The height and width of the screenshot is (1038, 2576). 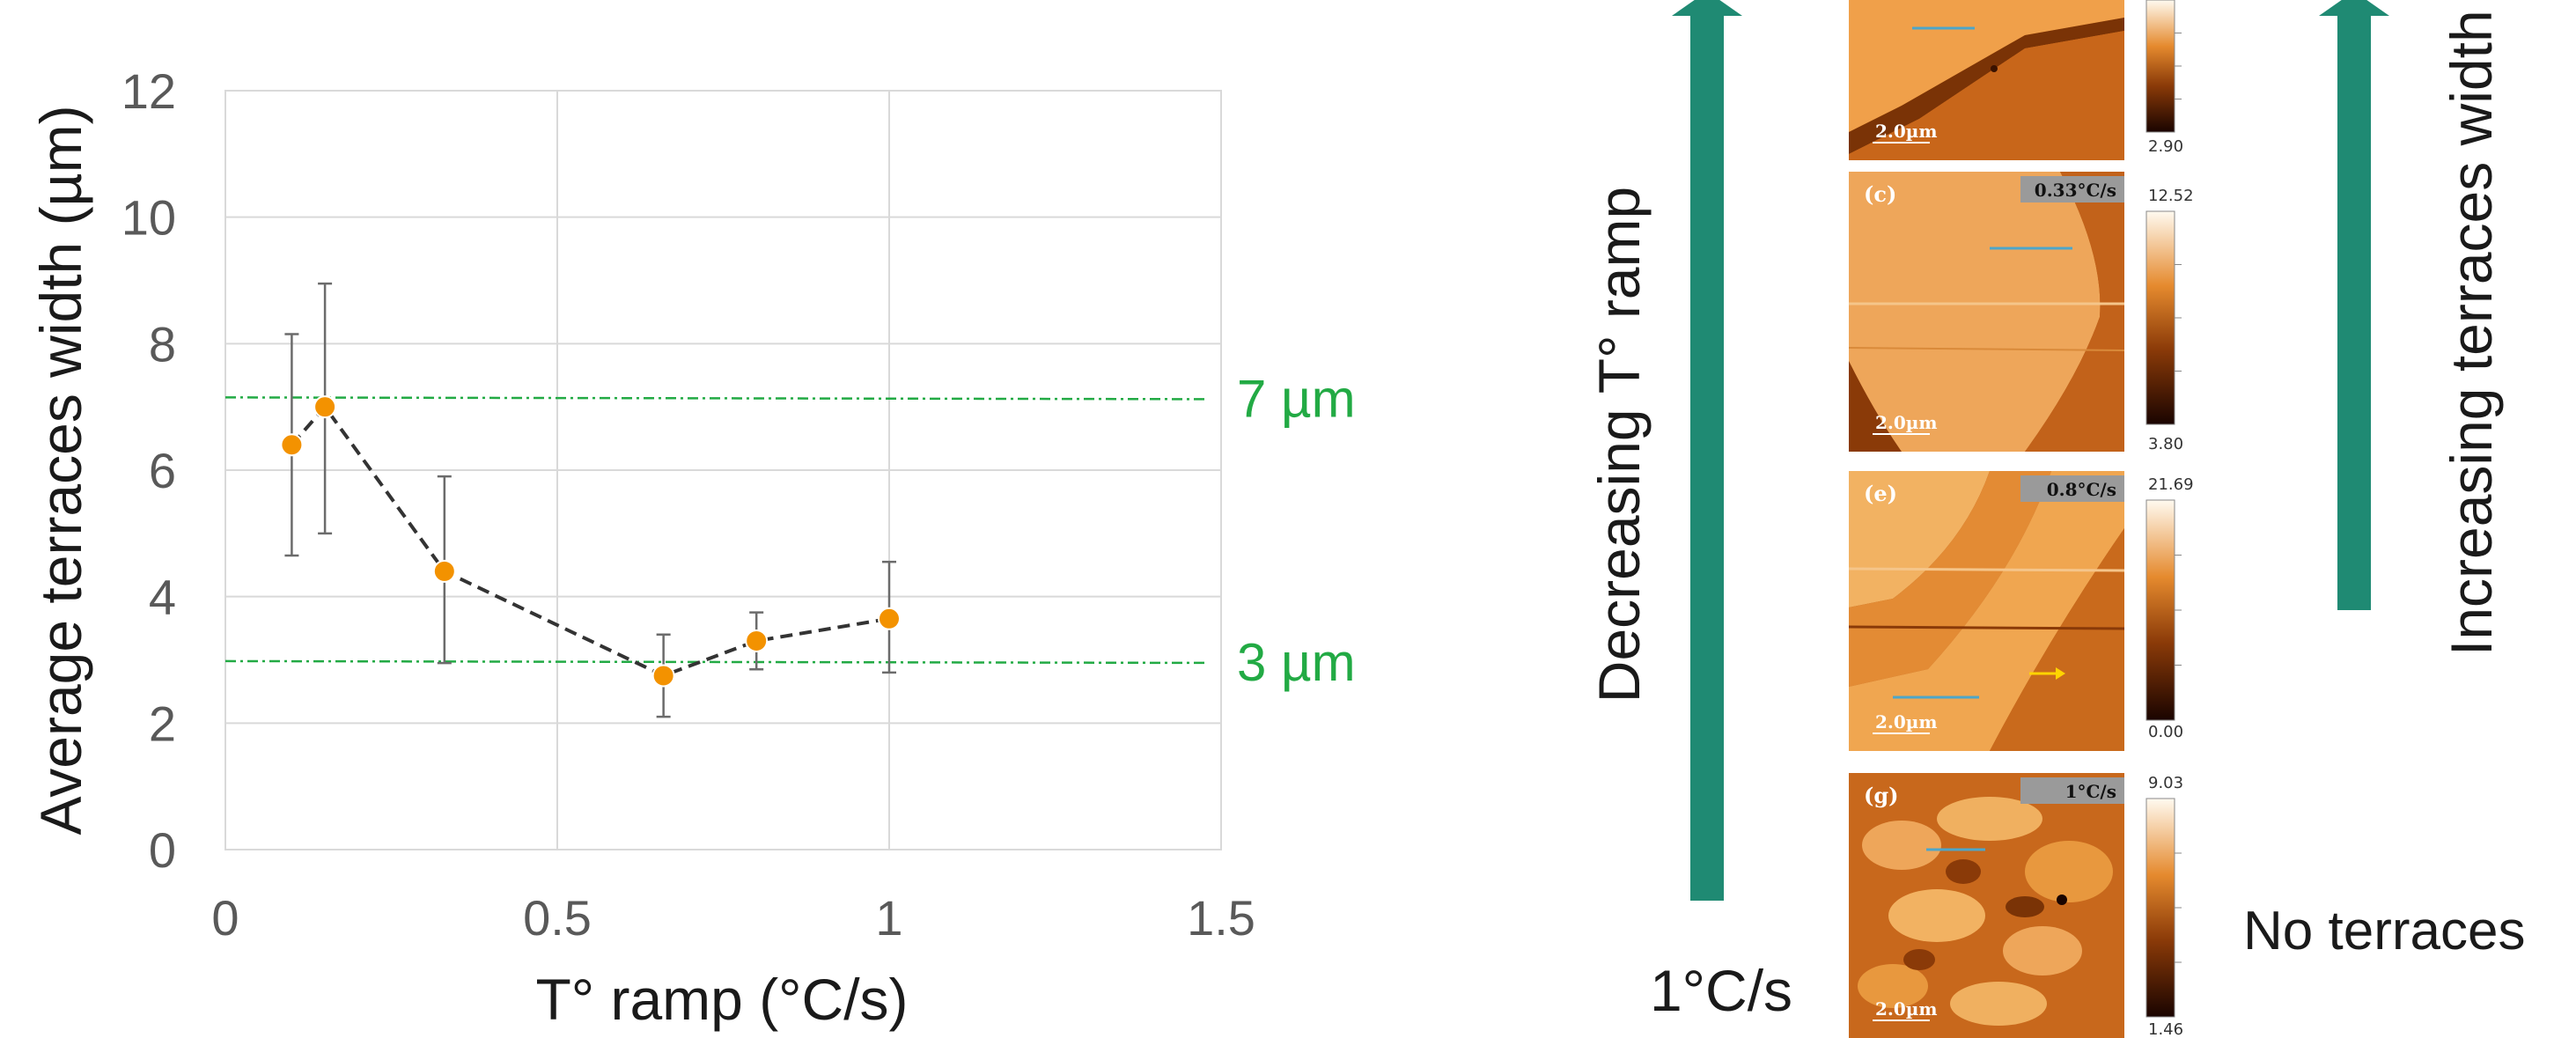 I want to click on colorbar-min-label: 1.46, so click(x=2165, y=1029).